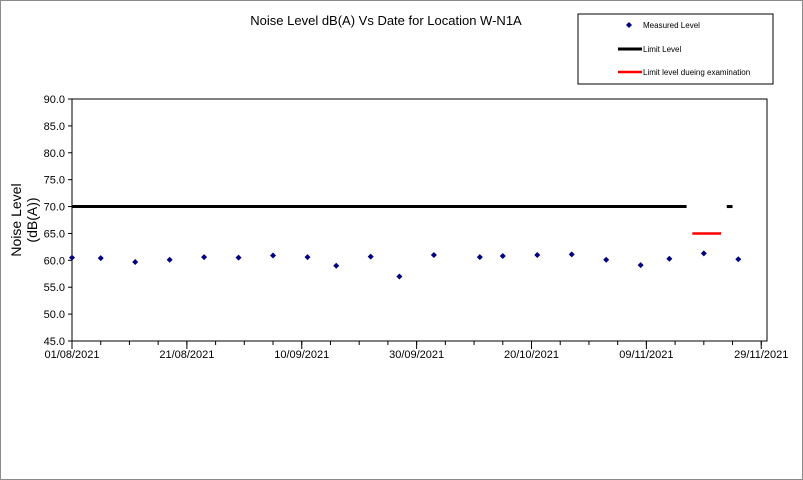 The image size is (803, 480). I want to click on x-tick-label: 09/11/2021, so click(646, 355).